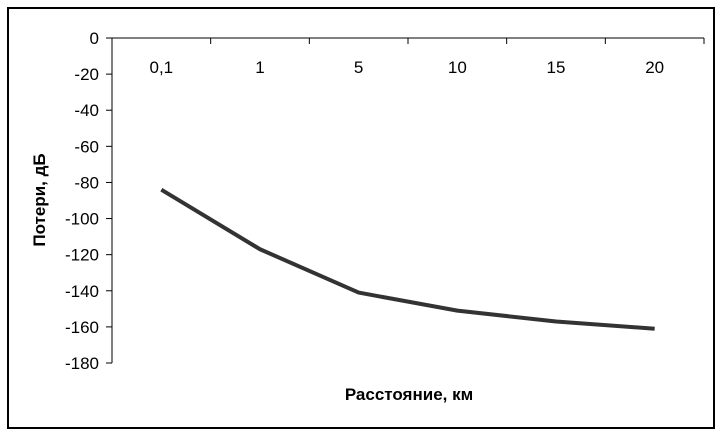 This screenshot has height=437, width=725. I want to click on x-axis-title: Расстояние, км, so click(409, 394).